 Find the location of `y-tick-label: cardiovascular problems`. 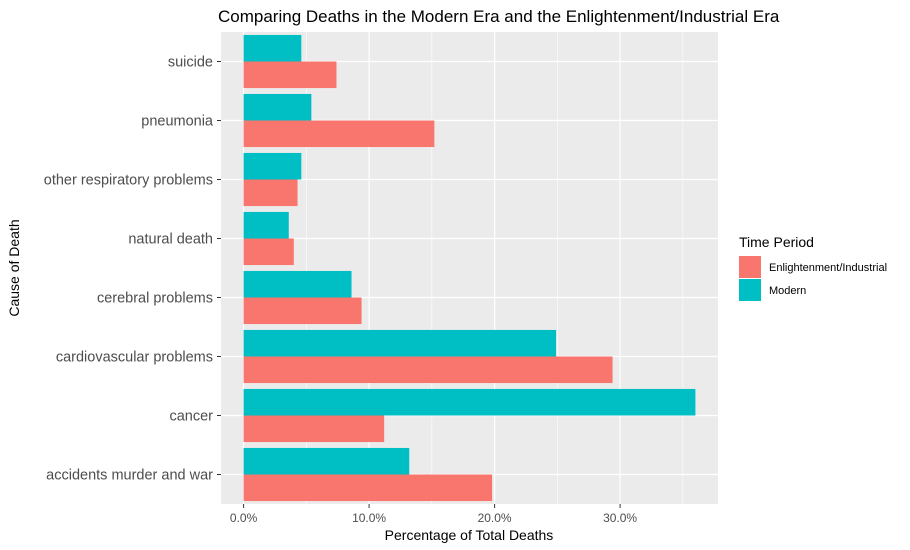

y-tick-label: cardiovascular problems is located at coordinates (134, 358).